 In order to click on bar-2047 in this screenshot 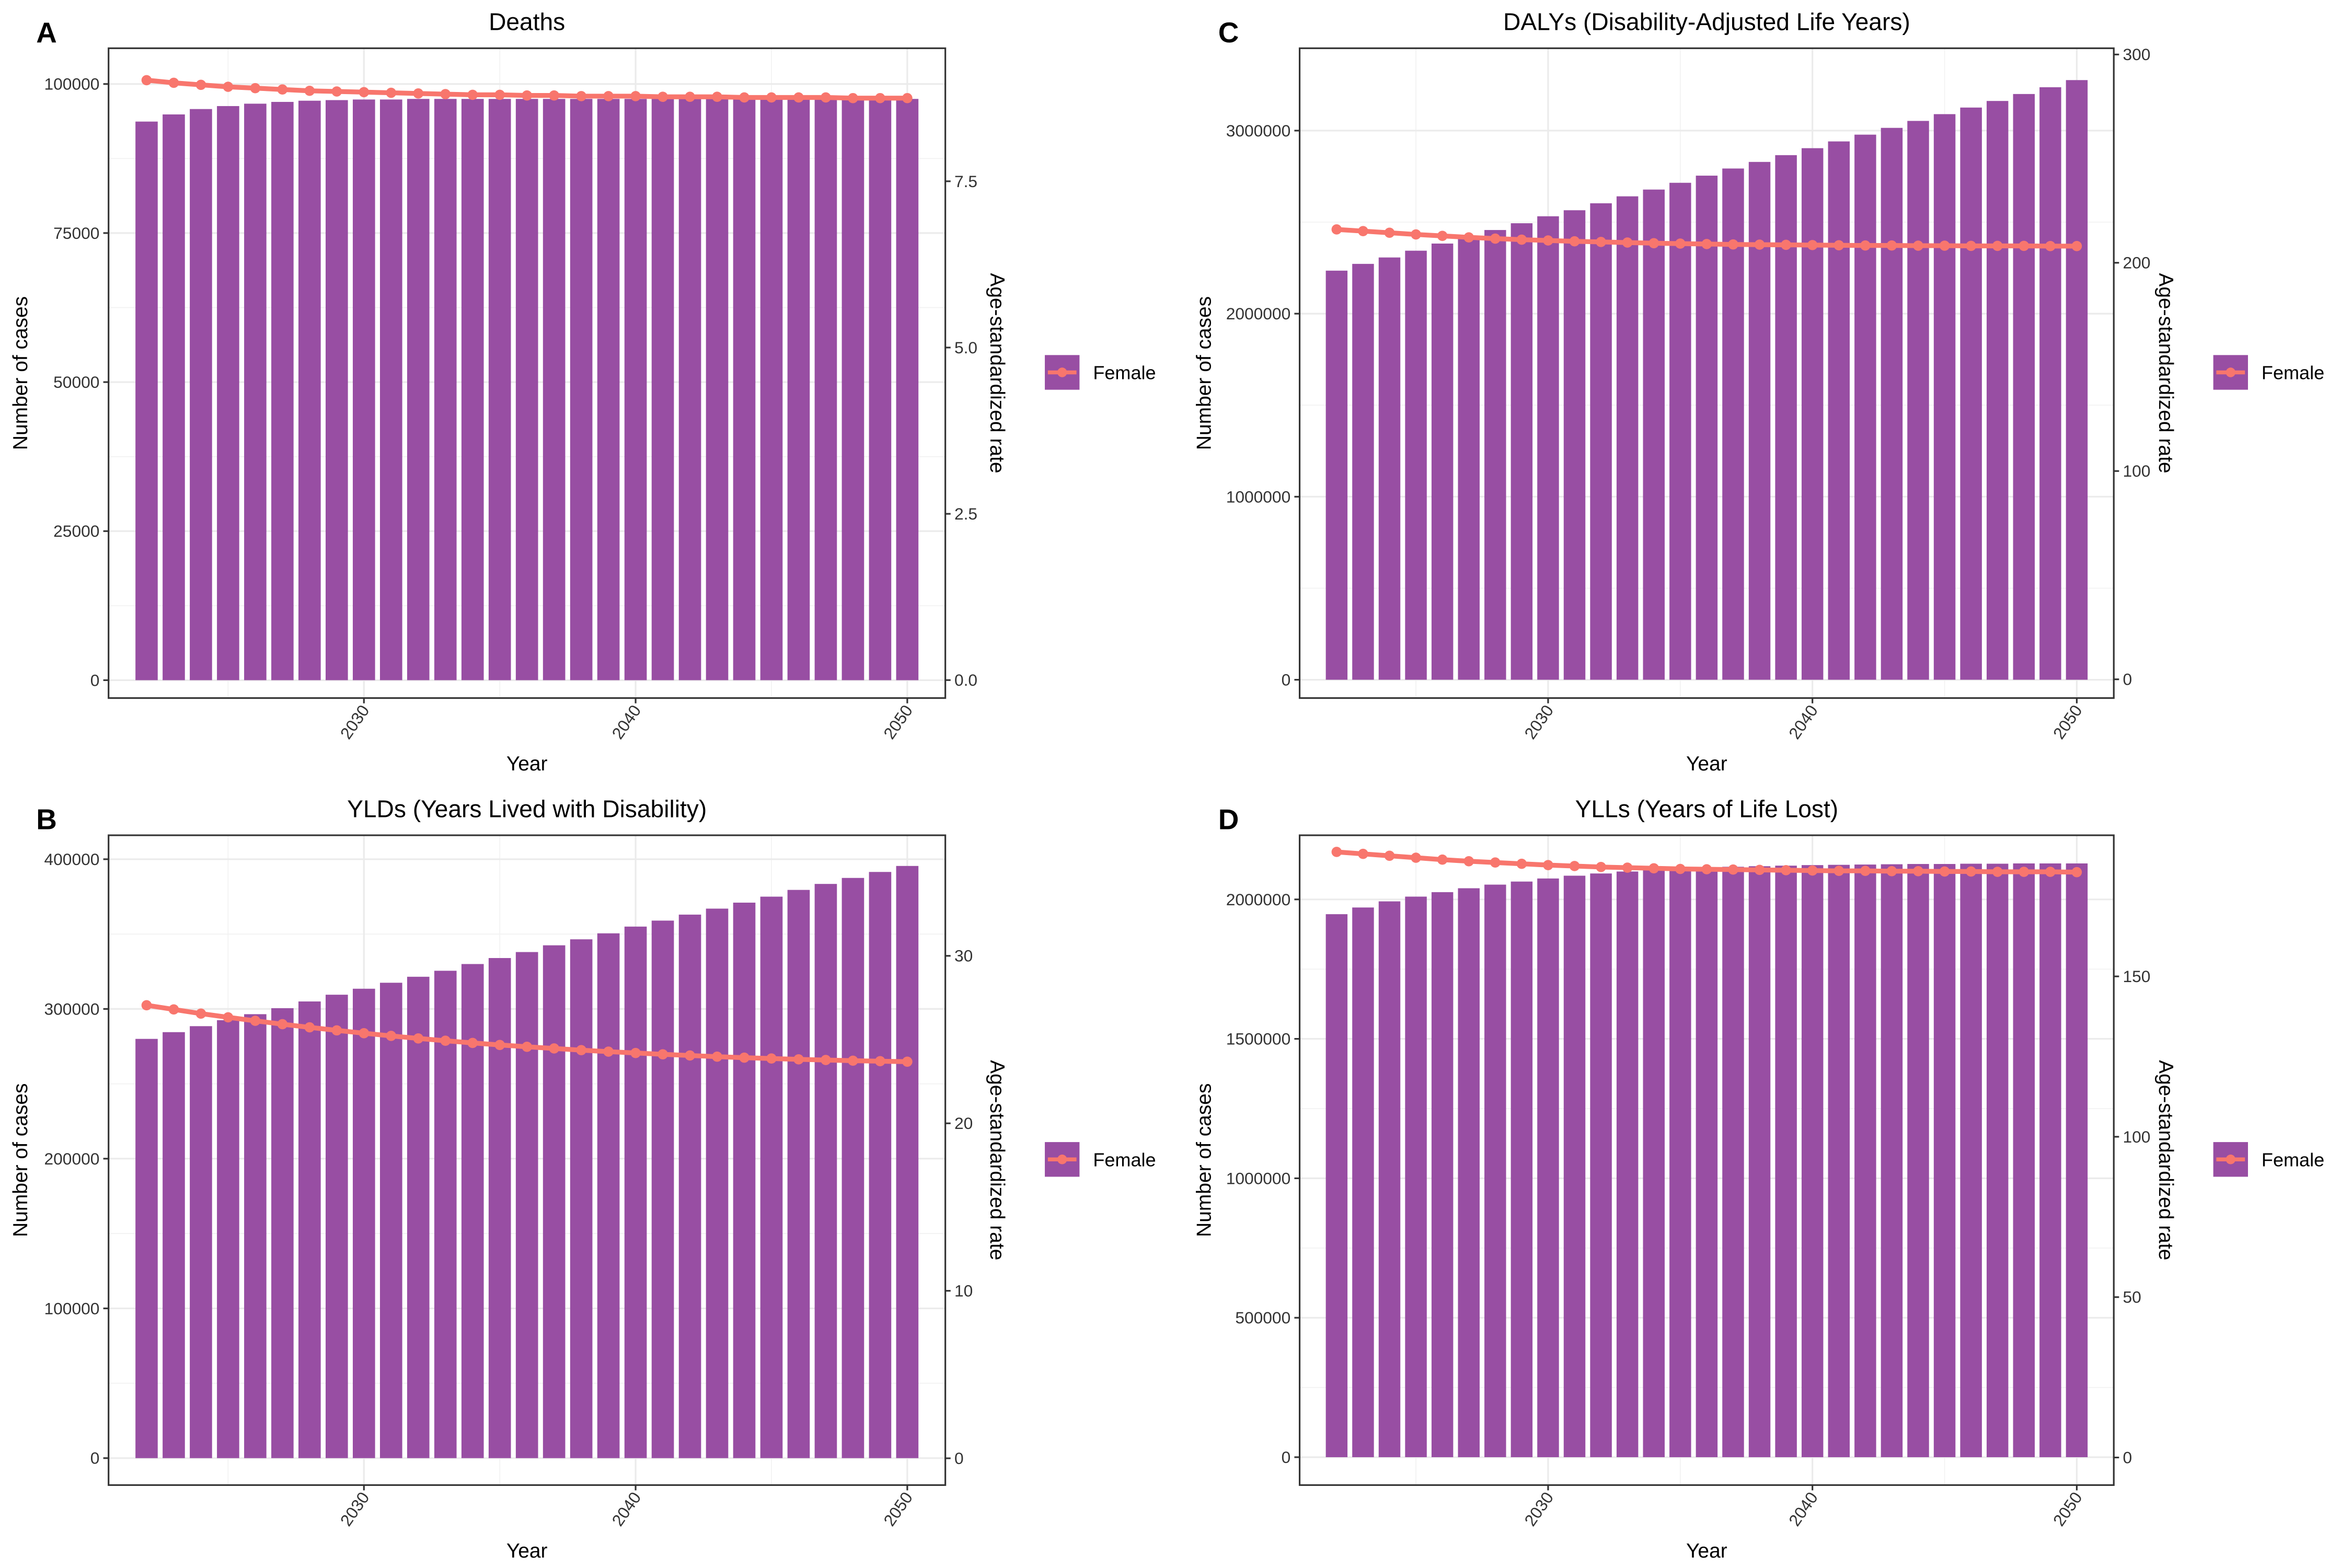, I will do `click(825, 390)`.